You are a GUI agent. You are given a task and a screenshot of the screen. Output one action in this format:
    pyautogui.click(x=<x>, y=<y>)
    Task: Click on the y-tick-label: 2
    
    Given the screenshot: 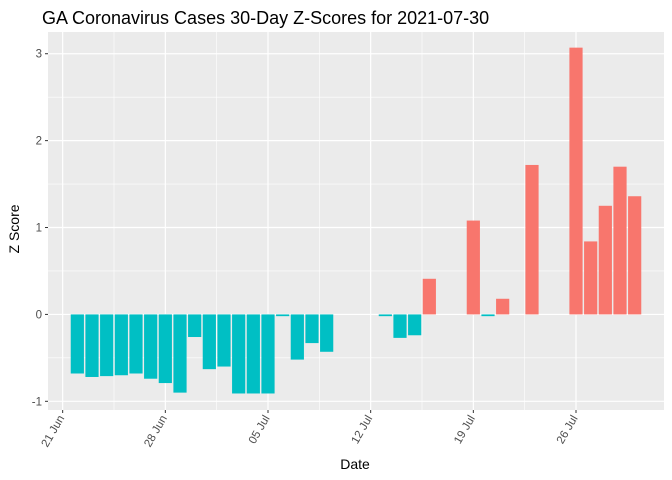 What is the action you would take?
    pyautogui.click(x=39, y=142)
    